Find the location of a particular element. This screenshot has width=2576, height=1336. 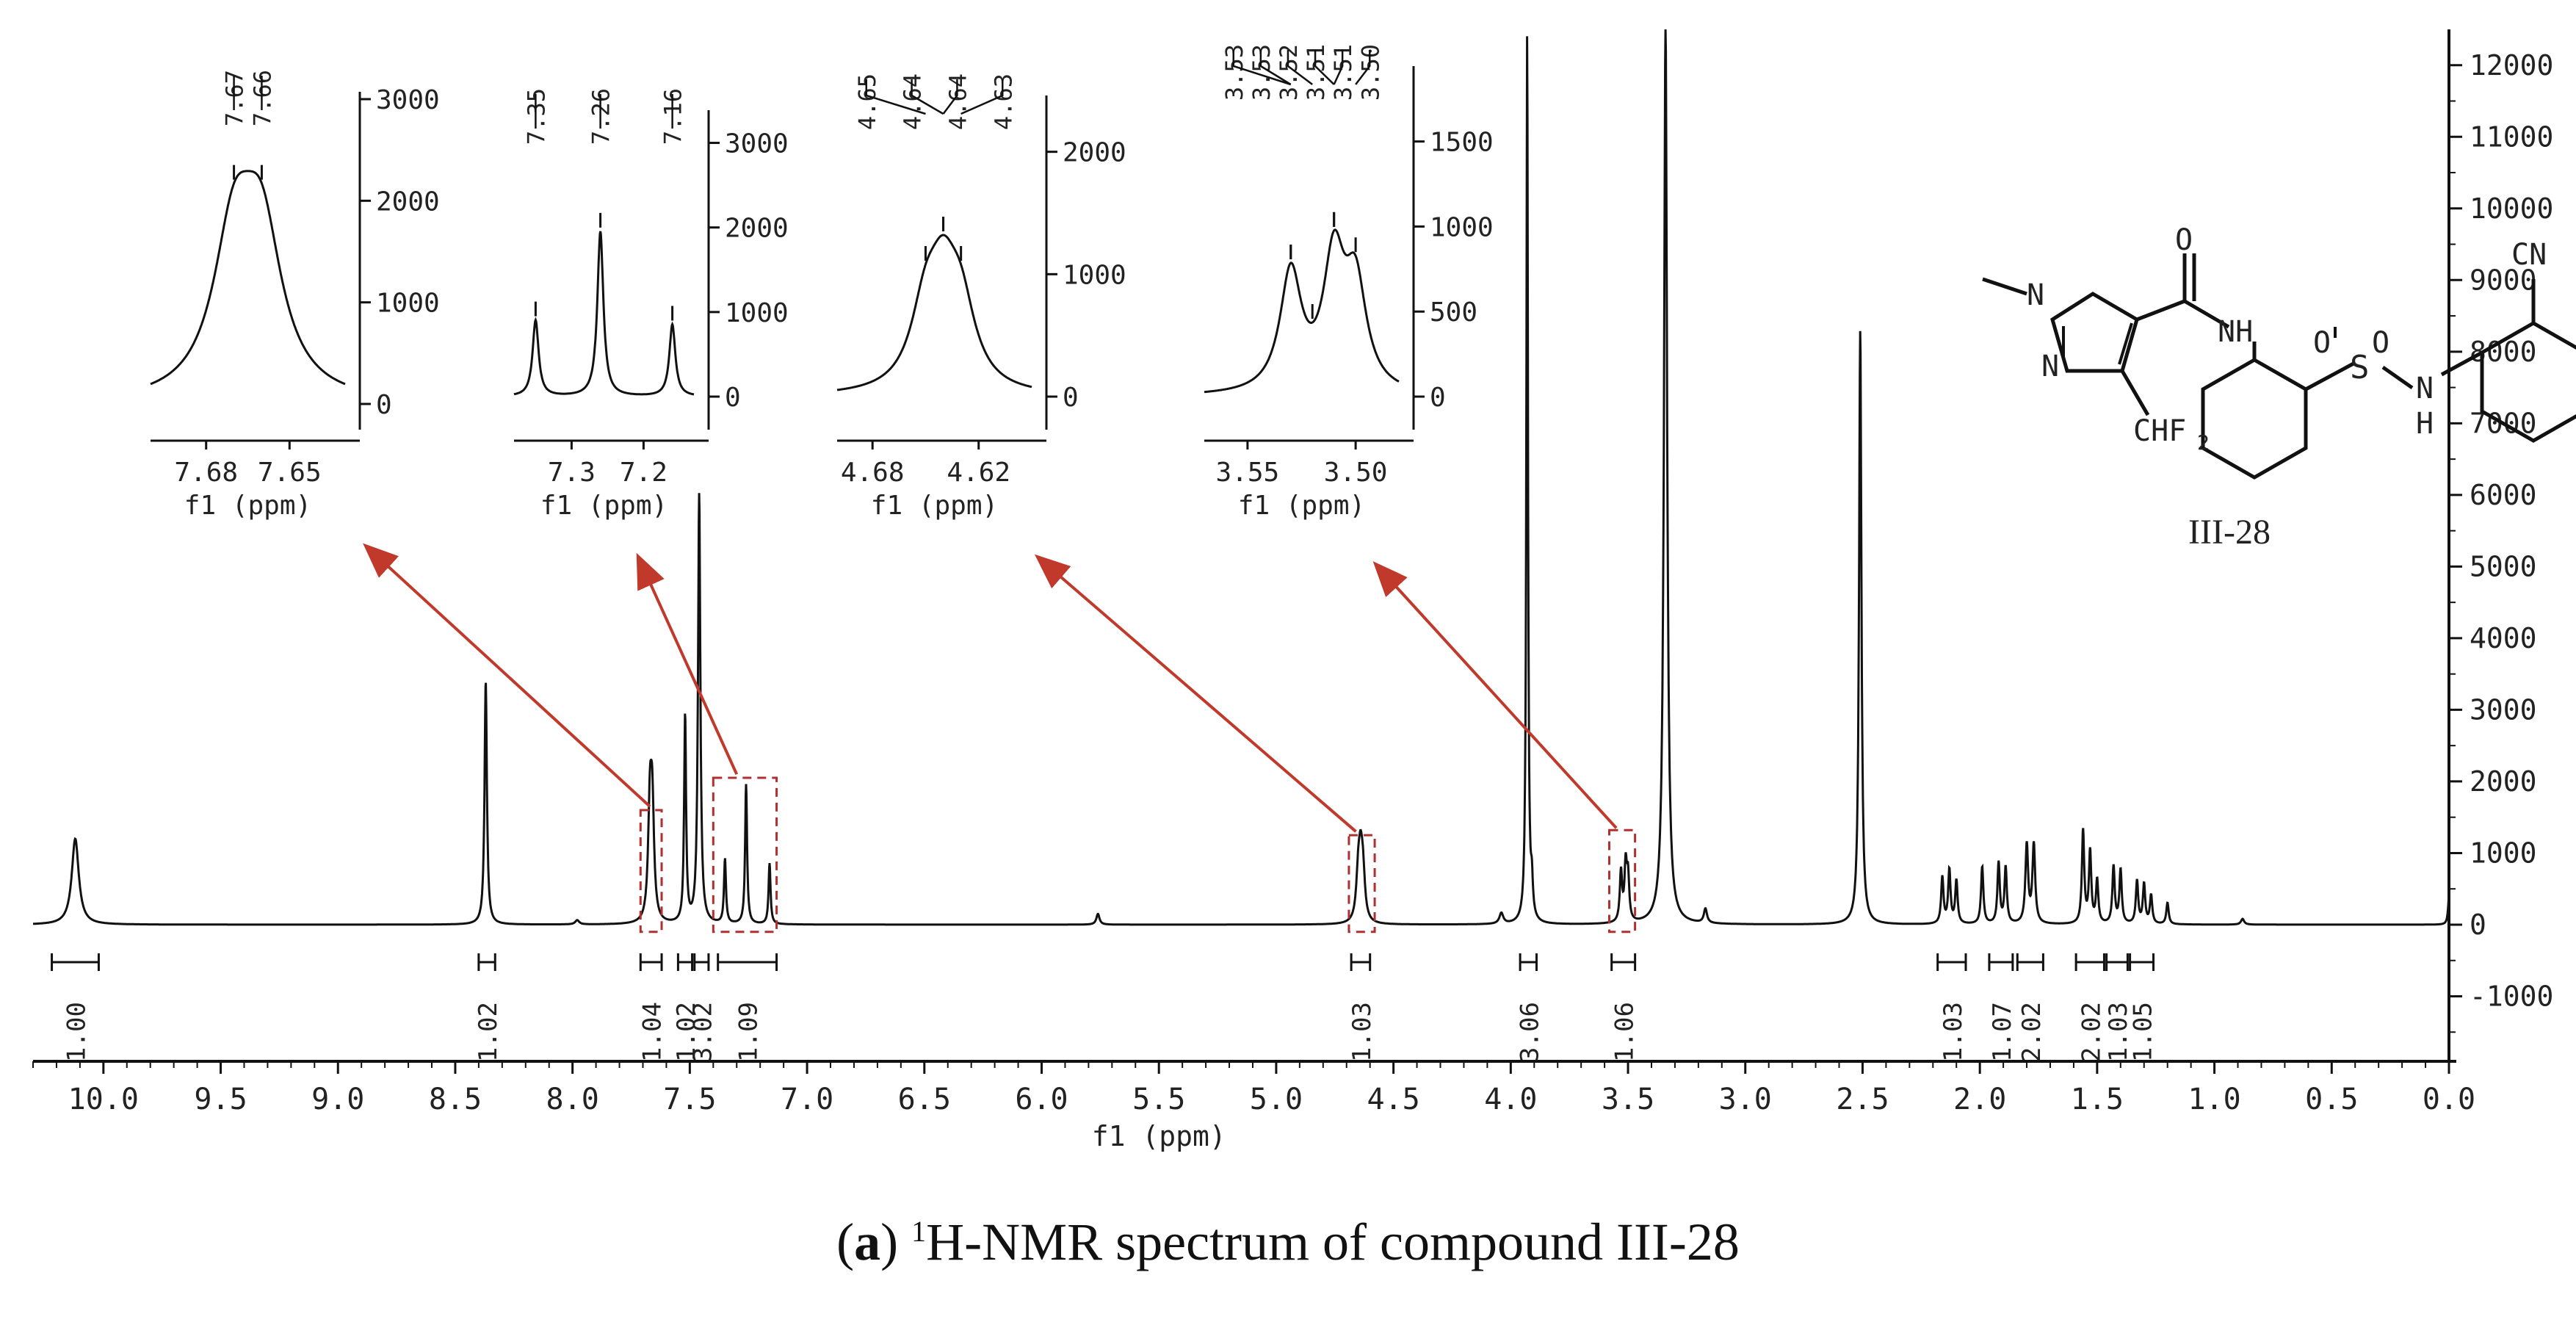

x-tick-label: 6.0 is located at coordinates (1041, 1099).